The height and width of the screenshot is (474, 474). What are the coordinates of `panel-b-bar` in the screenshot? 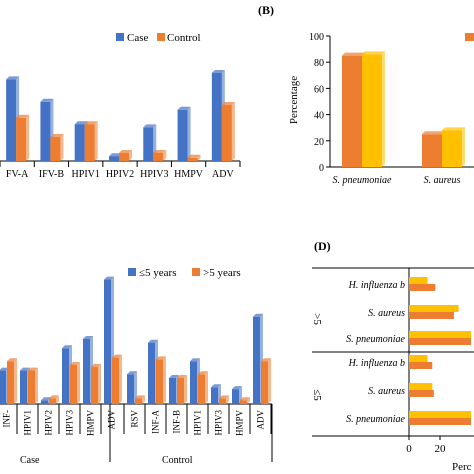 It's located at (453, 147).